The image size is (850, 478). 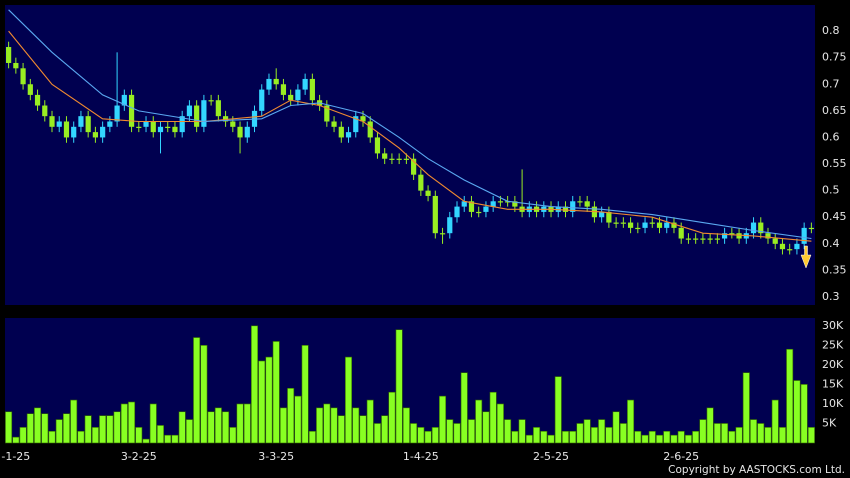 I want to click on copyright: Copyright by AASTOCKS.com Ltd., so click(x=756, y=470).